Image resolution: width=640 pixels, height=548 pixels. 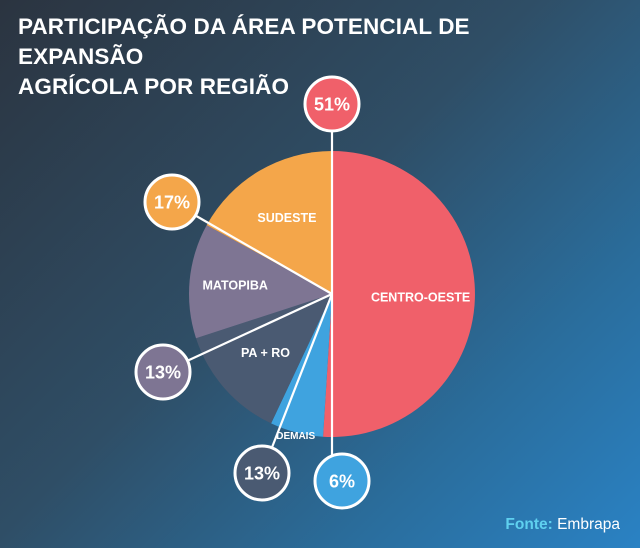 What do you see at coordinates (295, 436) in the screenshot?
I see `slice-label-demais: DEMAIS` at bounding box center [295, 436].